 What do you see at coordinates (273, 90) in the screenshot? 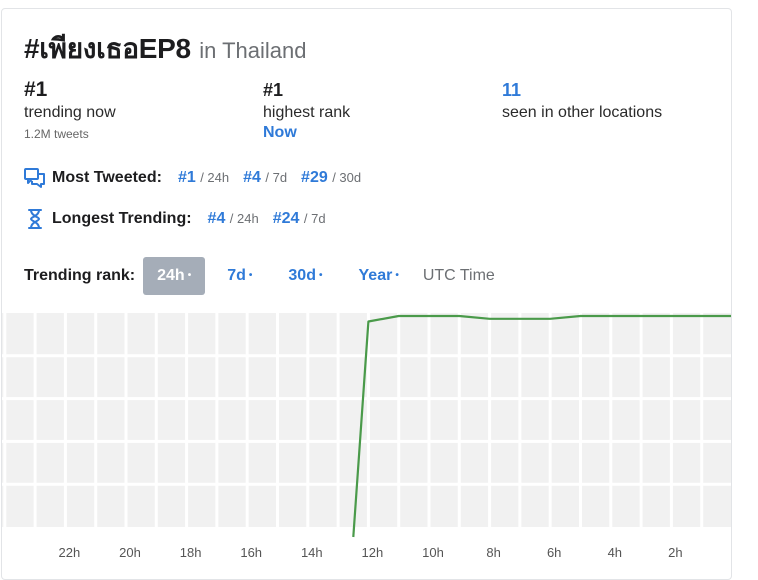
I see `highest-rank-value: #1` at bounding box center [273, 90].